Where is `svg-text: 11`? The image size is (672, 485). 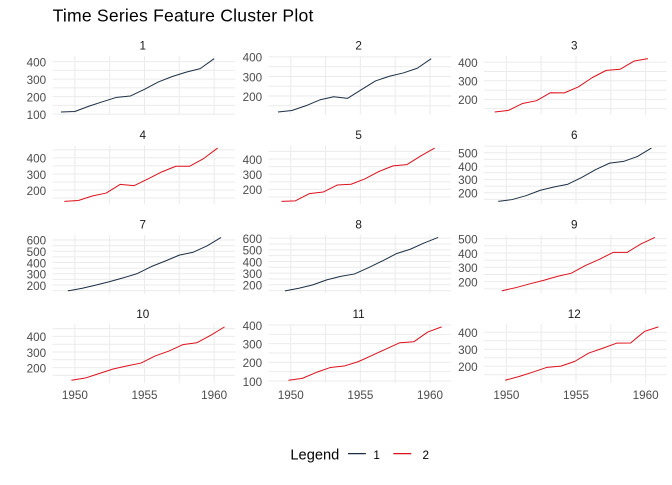
svg-text: 11 is located at coordinates (359, 314).